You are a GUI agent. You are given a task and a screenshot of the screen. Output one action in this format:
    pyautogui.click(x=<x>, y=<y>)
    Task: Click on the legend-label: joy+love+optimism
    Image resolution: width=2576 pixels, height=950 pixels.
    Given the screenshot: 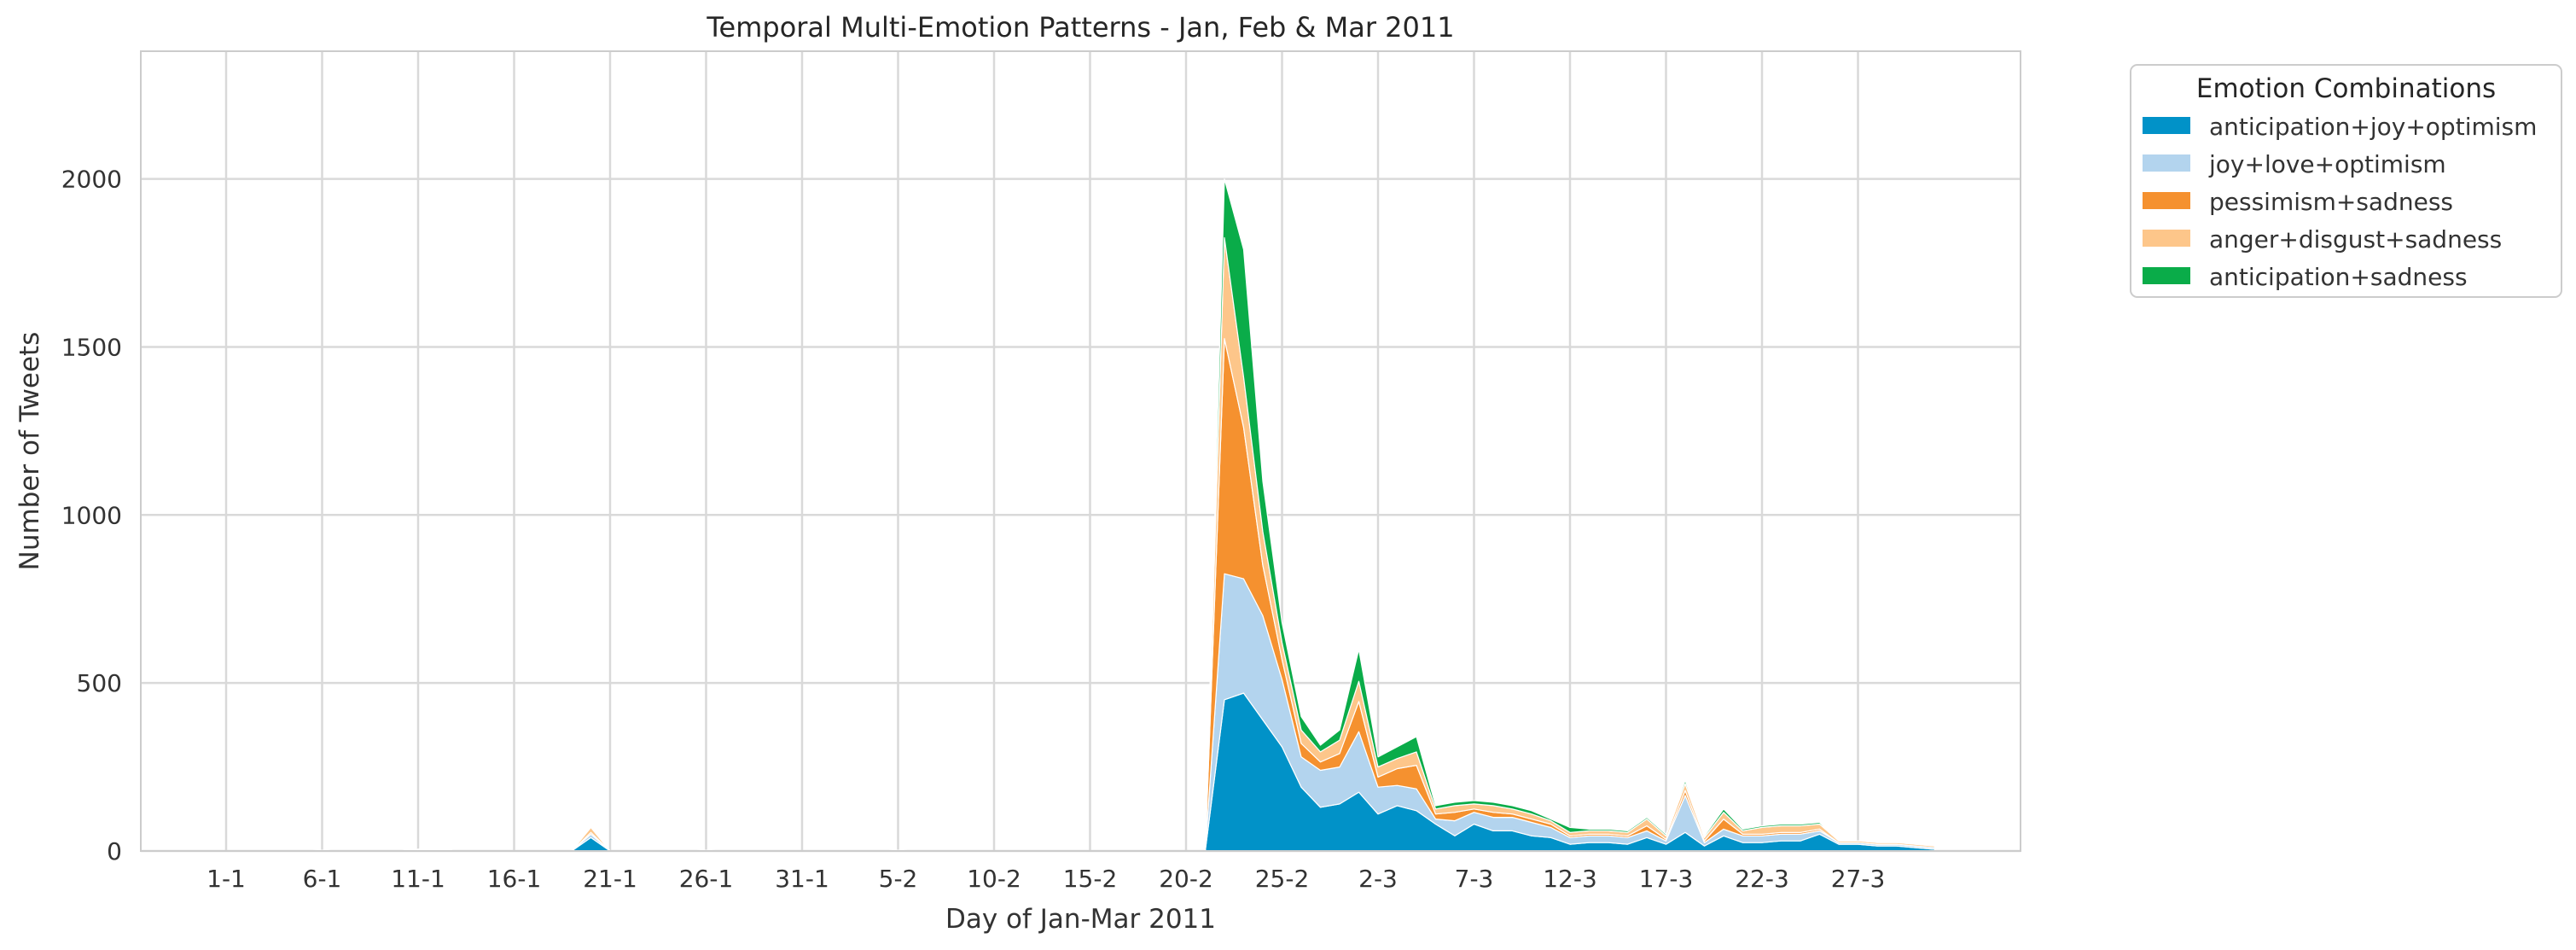 What is the action you would take?
    pyautogui.click(x=2327, y=164)
    